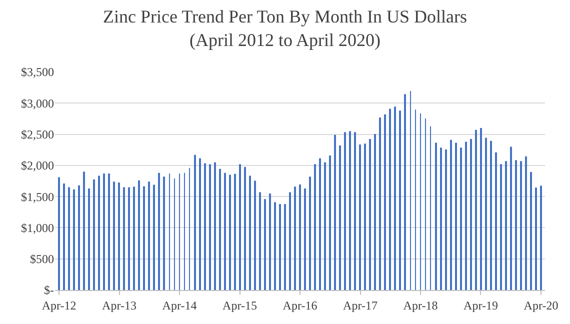 Image resolution: width=570 pixels, height=324 pixels. I want to click on x-tick-label: Apr-12, so click(59, 305).